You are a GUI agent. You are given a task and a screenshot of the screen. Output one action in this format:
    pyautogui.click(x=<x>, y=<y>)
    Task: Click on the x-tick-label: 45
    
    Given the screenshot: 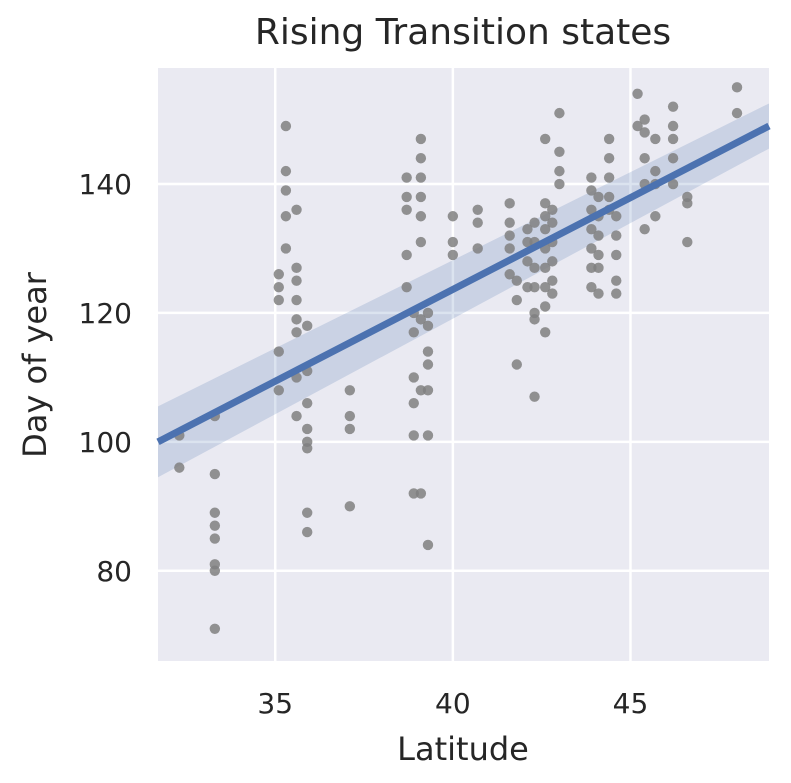 What is the action you would take?
    pyautogui.click(x=631, y=703)
    